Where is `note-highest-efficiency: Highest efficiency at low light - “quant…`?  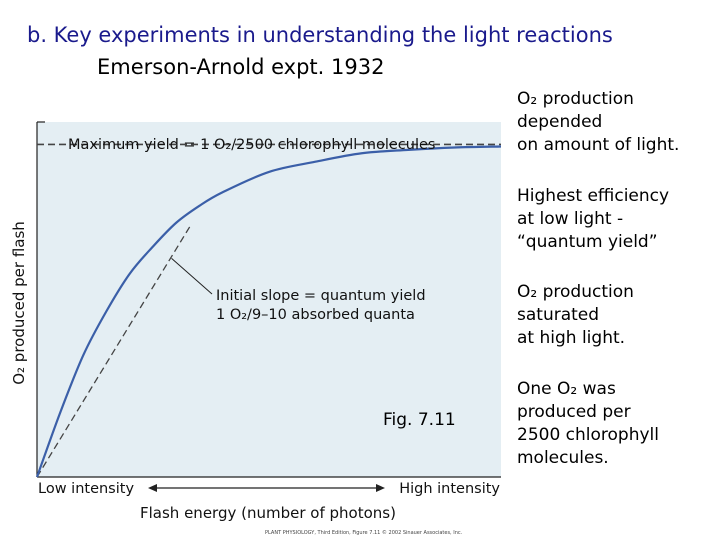
note-highest-efficiency: Highest efficiency at low light - “quant… is located at coordinates (593, 219).